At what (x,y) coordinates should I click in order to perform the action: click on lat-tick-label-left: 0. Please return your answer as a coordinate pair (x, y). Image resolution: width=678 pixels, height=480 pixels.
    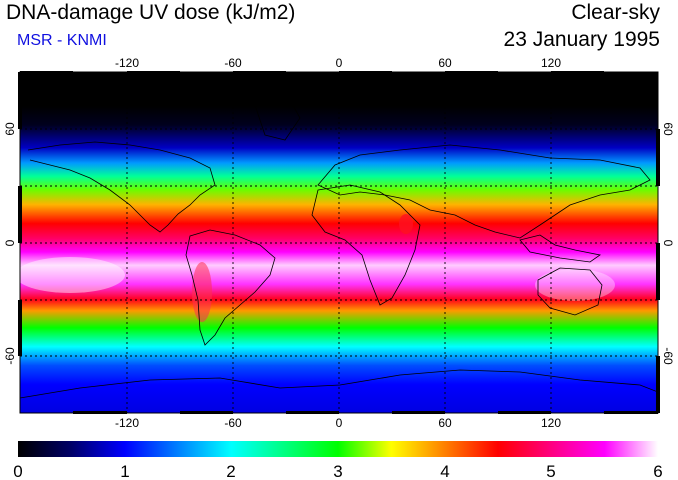
    Looking at the image, I should click on (10, 242).